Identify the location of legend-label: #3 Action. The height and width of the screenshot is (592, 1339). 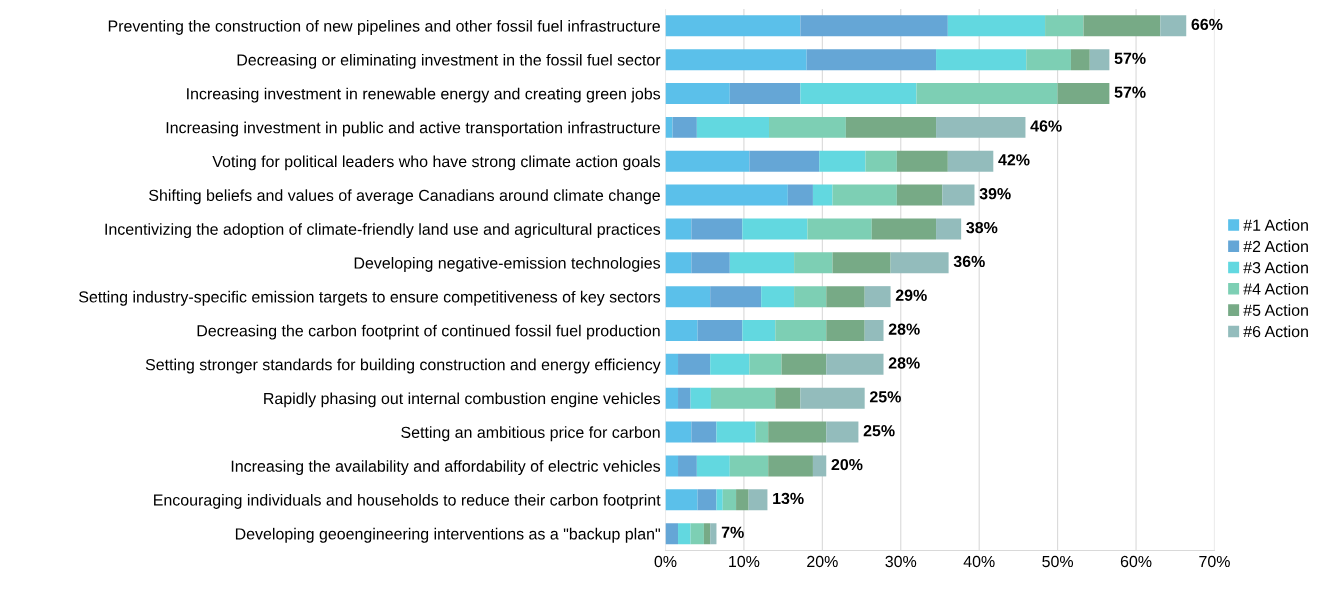
(1275, 267).